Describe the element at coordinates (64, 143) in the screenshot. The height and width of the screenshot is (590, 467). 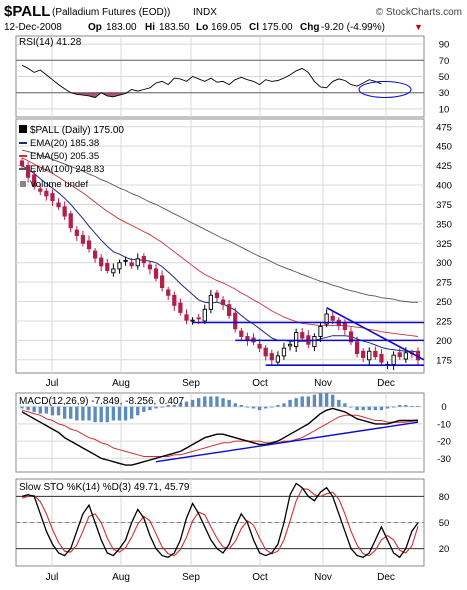
I see `legend-ema-label: EMA(20) 185.38` at that location.